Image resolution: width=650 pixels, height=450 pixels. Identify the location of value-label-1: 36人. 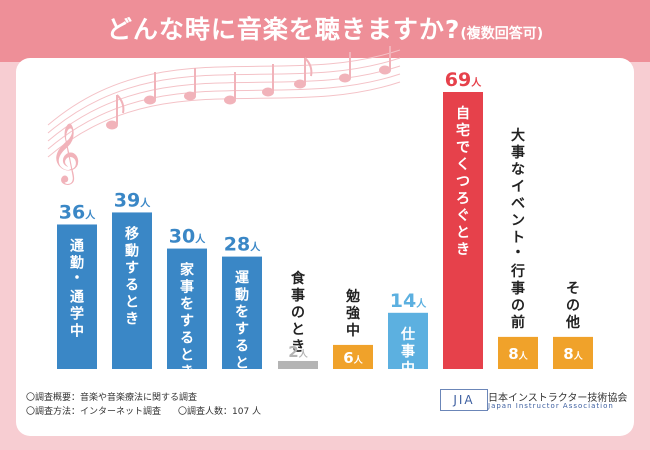
(77, 212).